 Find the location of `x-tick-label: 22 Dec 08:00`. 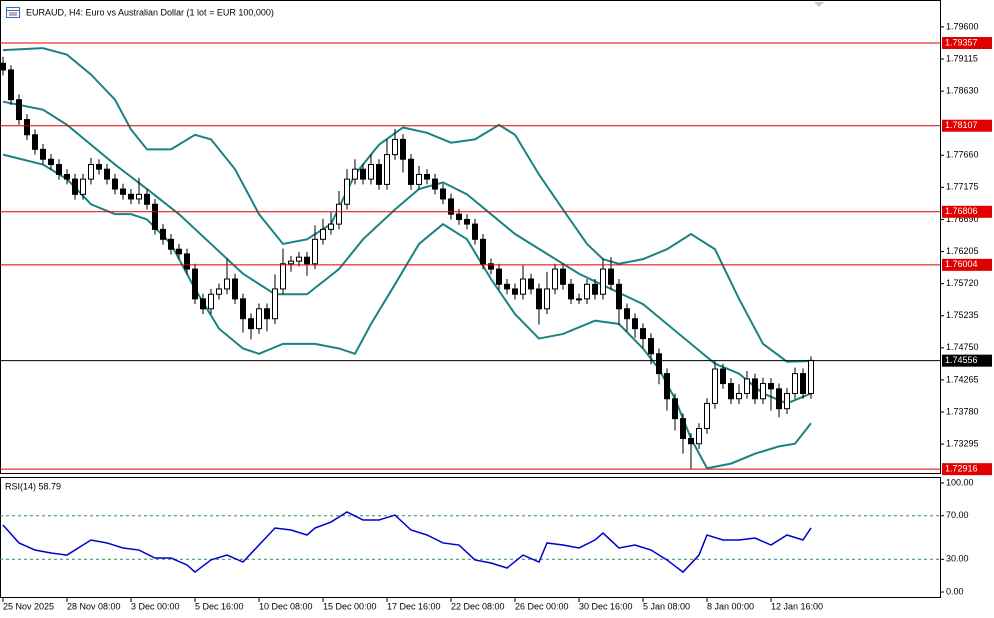

x-tick-label: 22 Dec 08:00 is located at coordinates (478, 606).